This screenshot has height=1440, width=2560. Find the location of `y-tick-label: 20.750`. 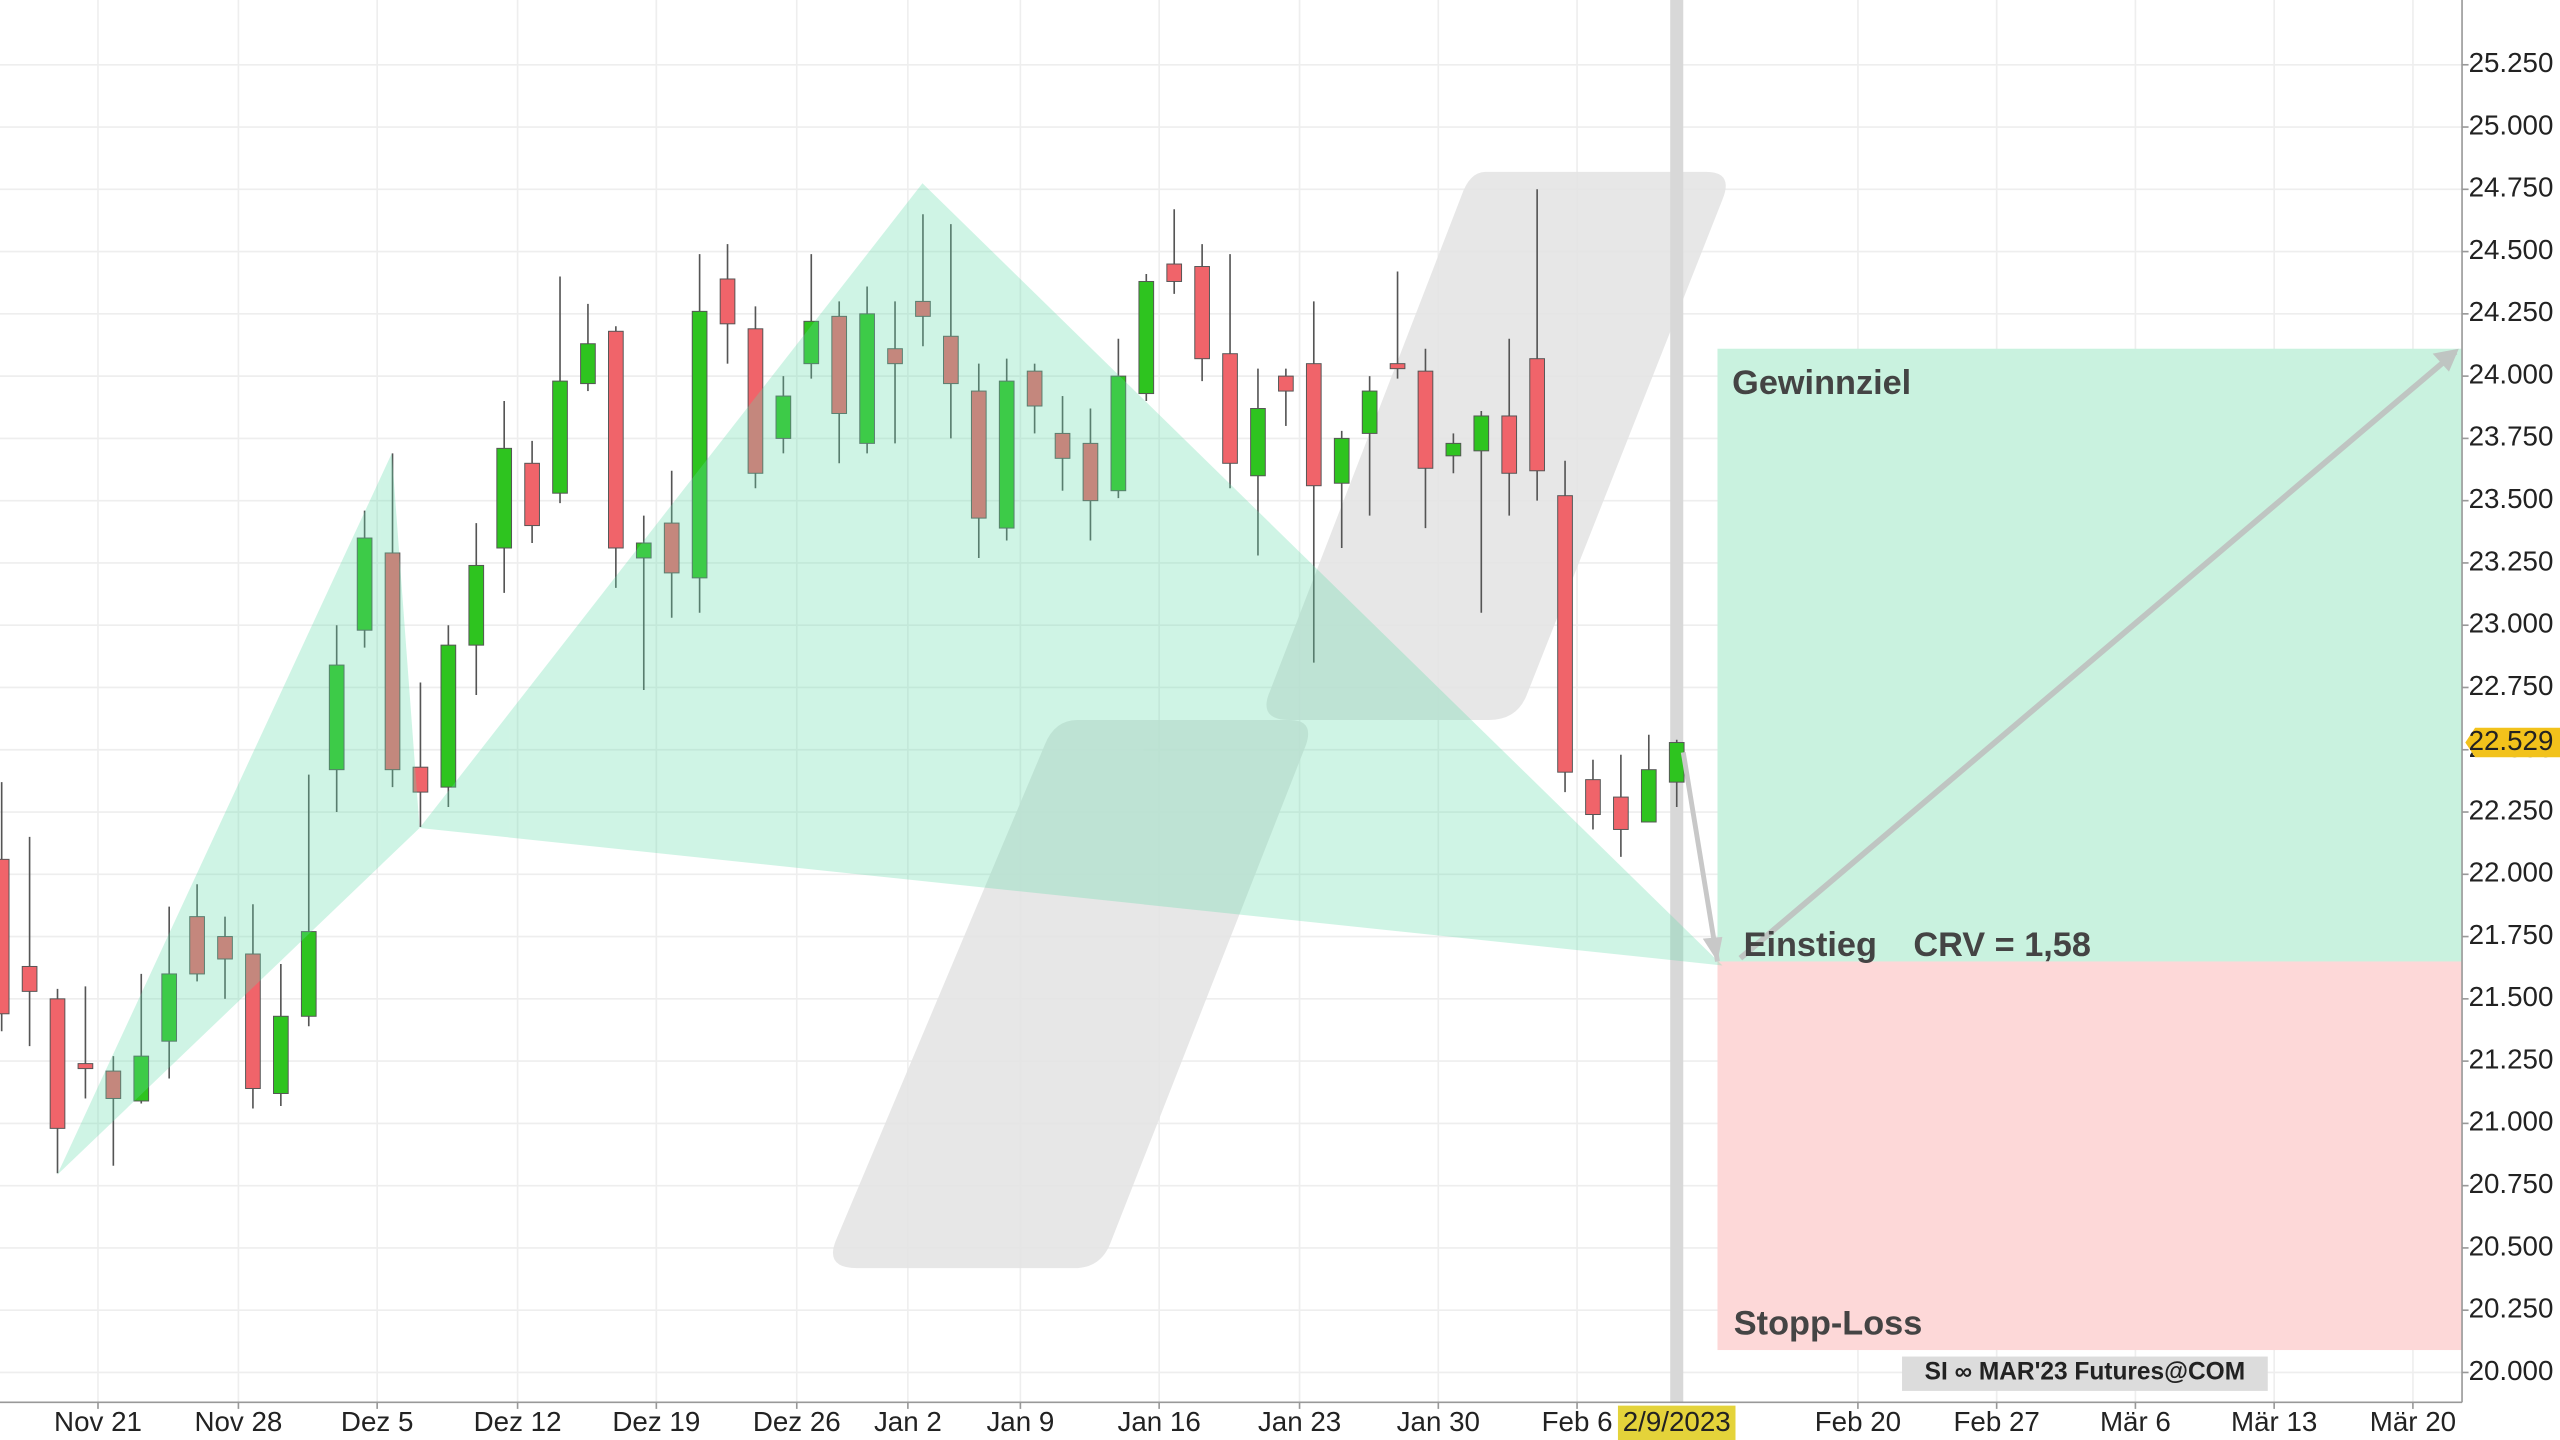

y-tick-label: 20.750 is located at coordinates (2511, 1183).